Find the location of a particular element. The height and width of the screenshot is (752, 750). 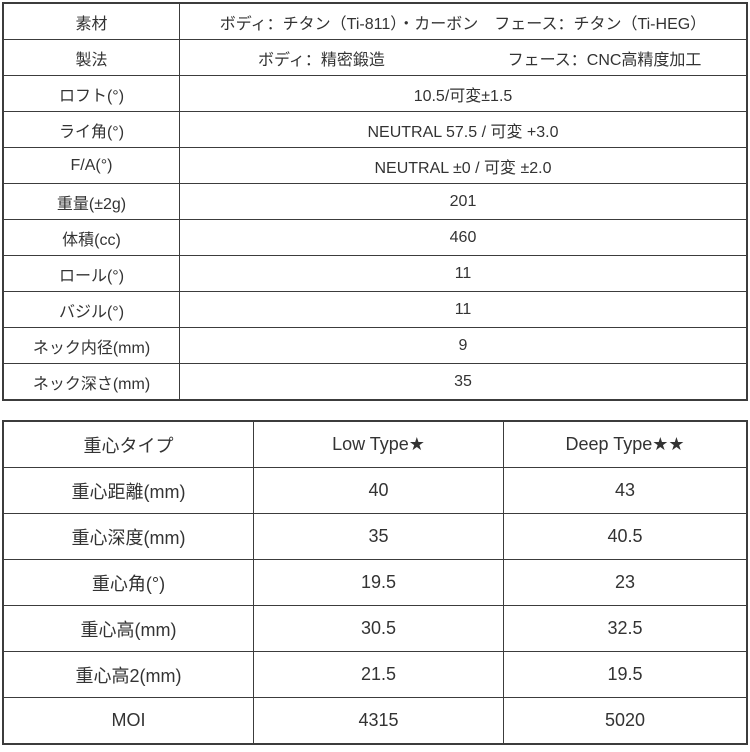

cg-label-distance: 重心距離(mm) is located at coordinates (128, 490).